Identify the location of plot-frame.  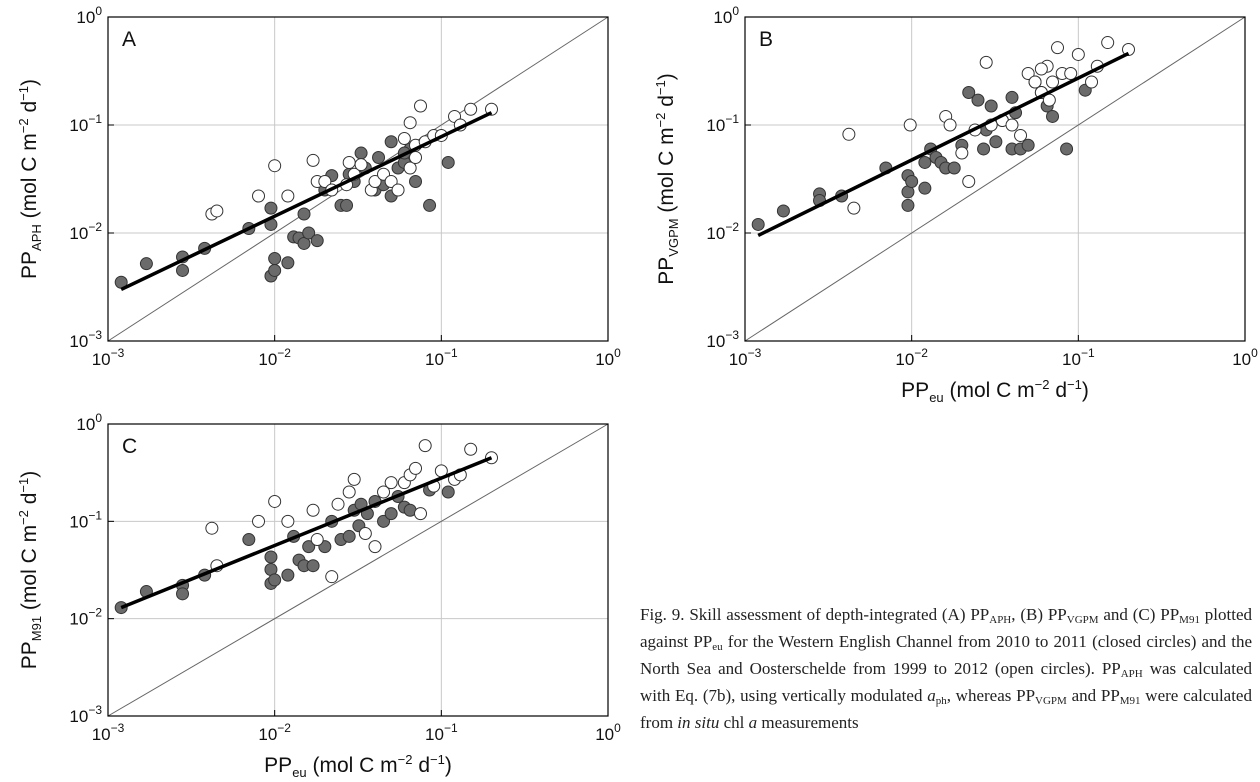
(358, 570).